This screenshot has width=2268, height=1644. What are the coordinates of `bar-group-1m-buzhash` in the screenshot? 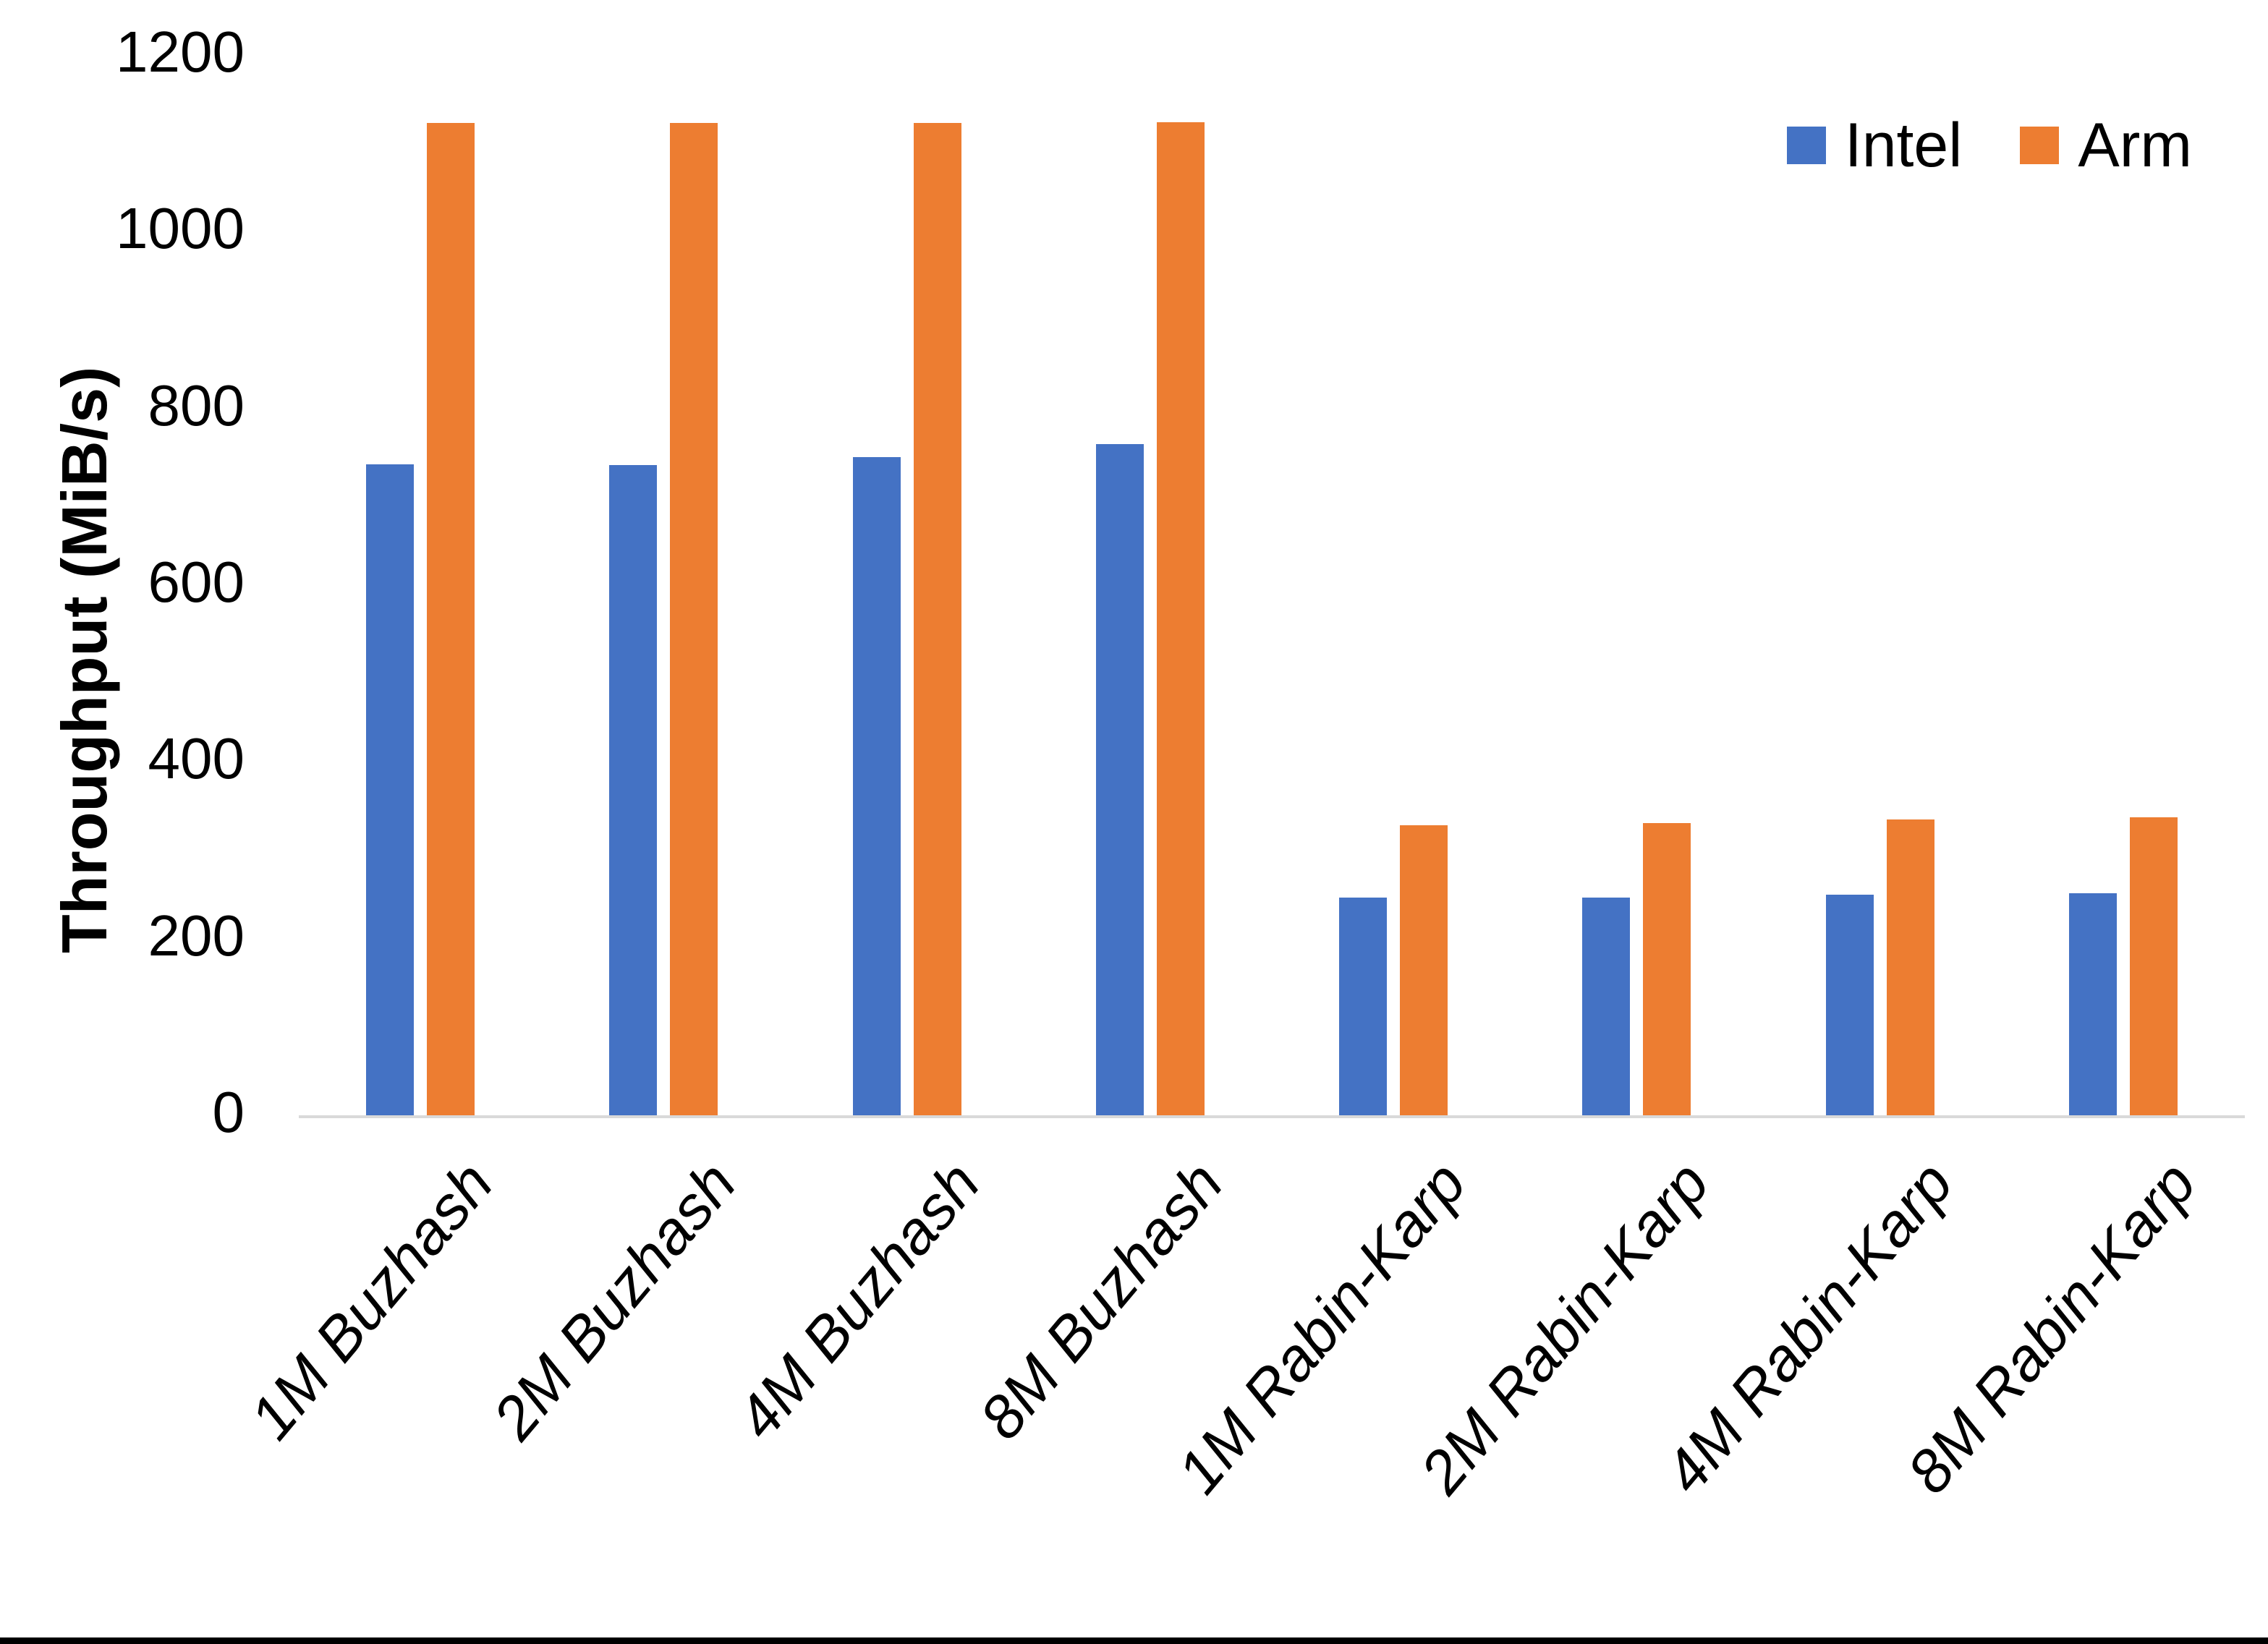 It's located at (420, 585).